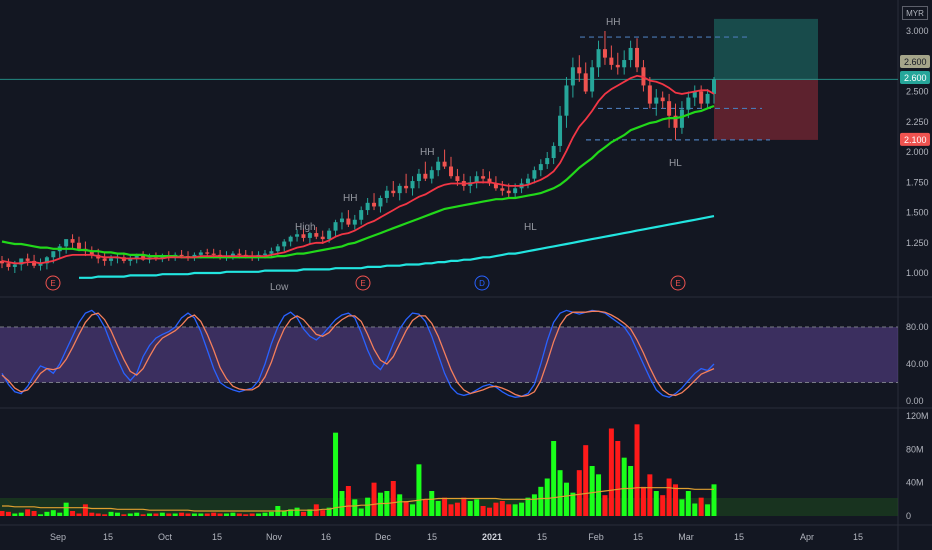  Describe the element at coordinates (358, 354) in the screenshot. I see `stochastic-d-line` at that location.